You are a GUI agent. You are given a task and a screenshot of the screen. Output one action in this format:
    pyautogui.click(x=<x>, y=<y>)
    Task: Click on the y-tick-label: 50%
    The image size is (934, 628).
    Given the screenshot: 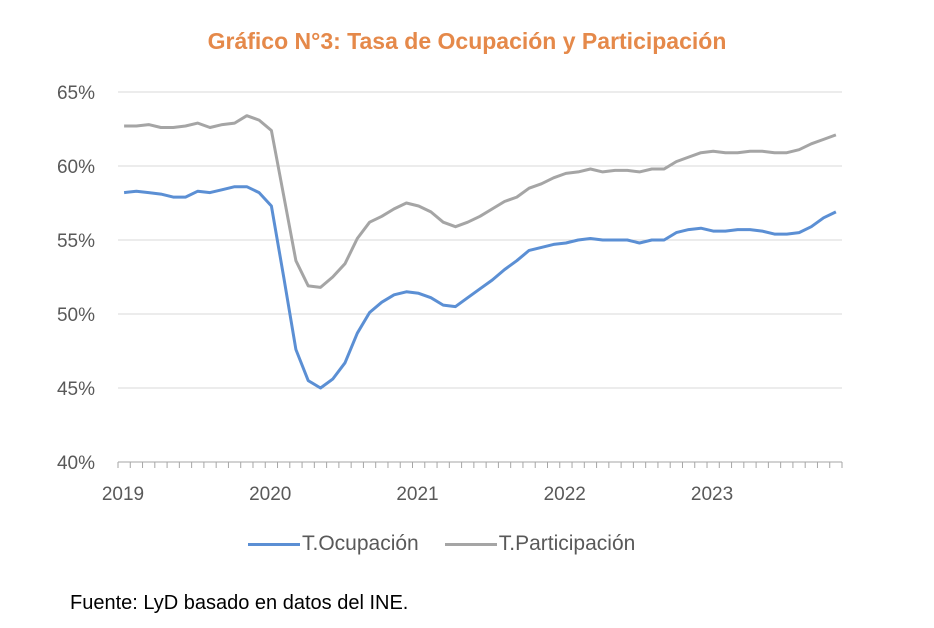 What is the action you would take?
    pyautogui.click(x=76, y=315)
    